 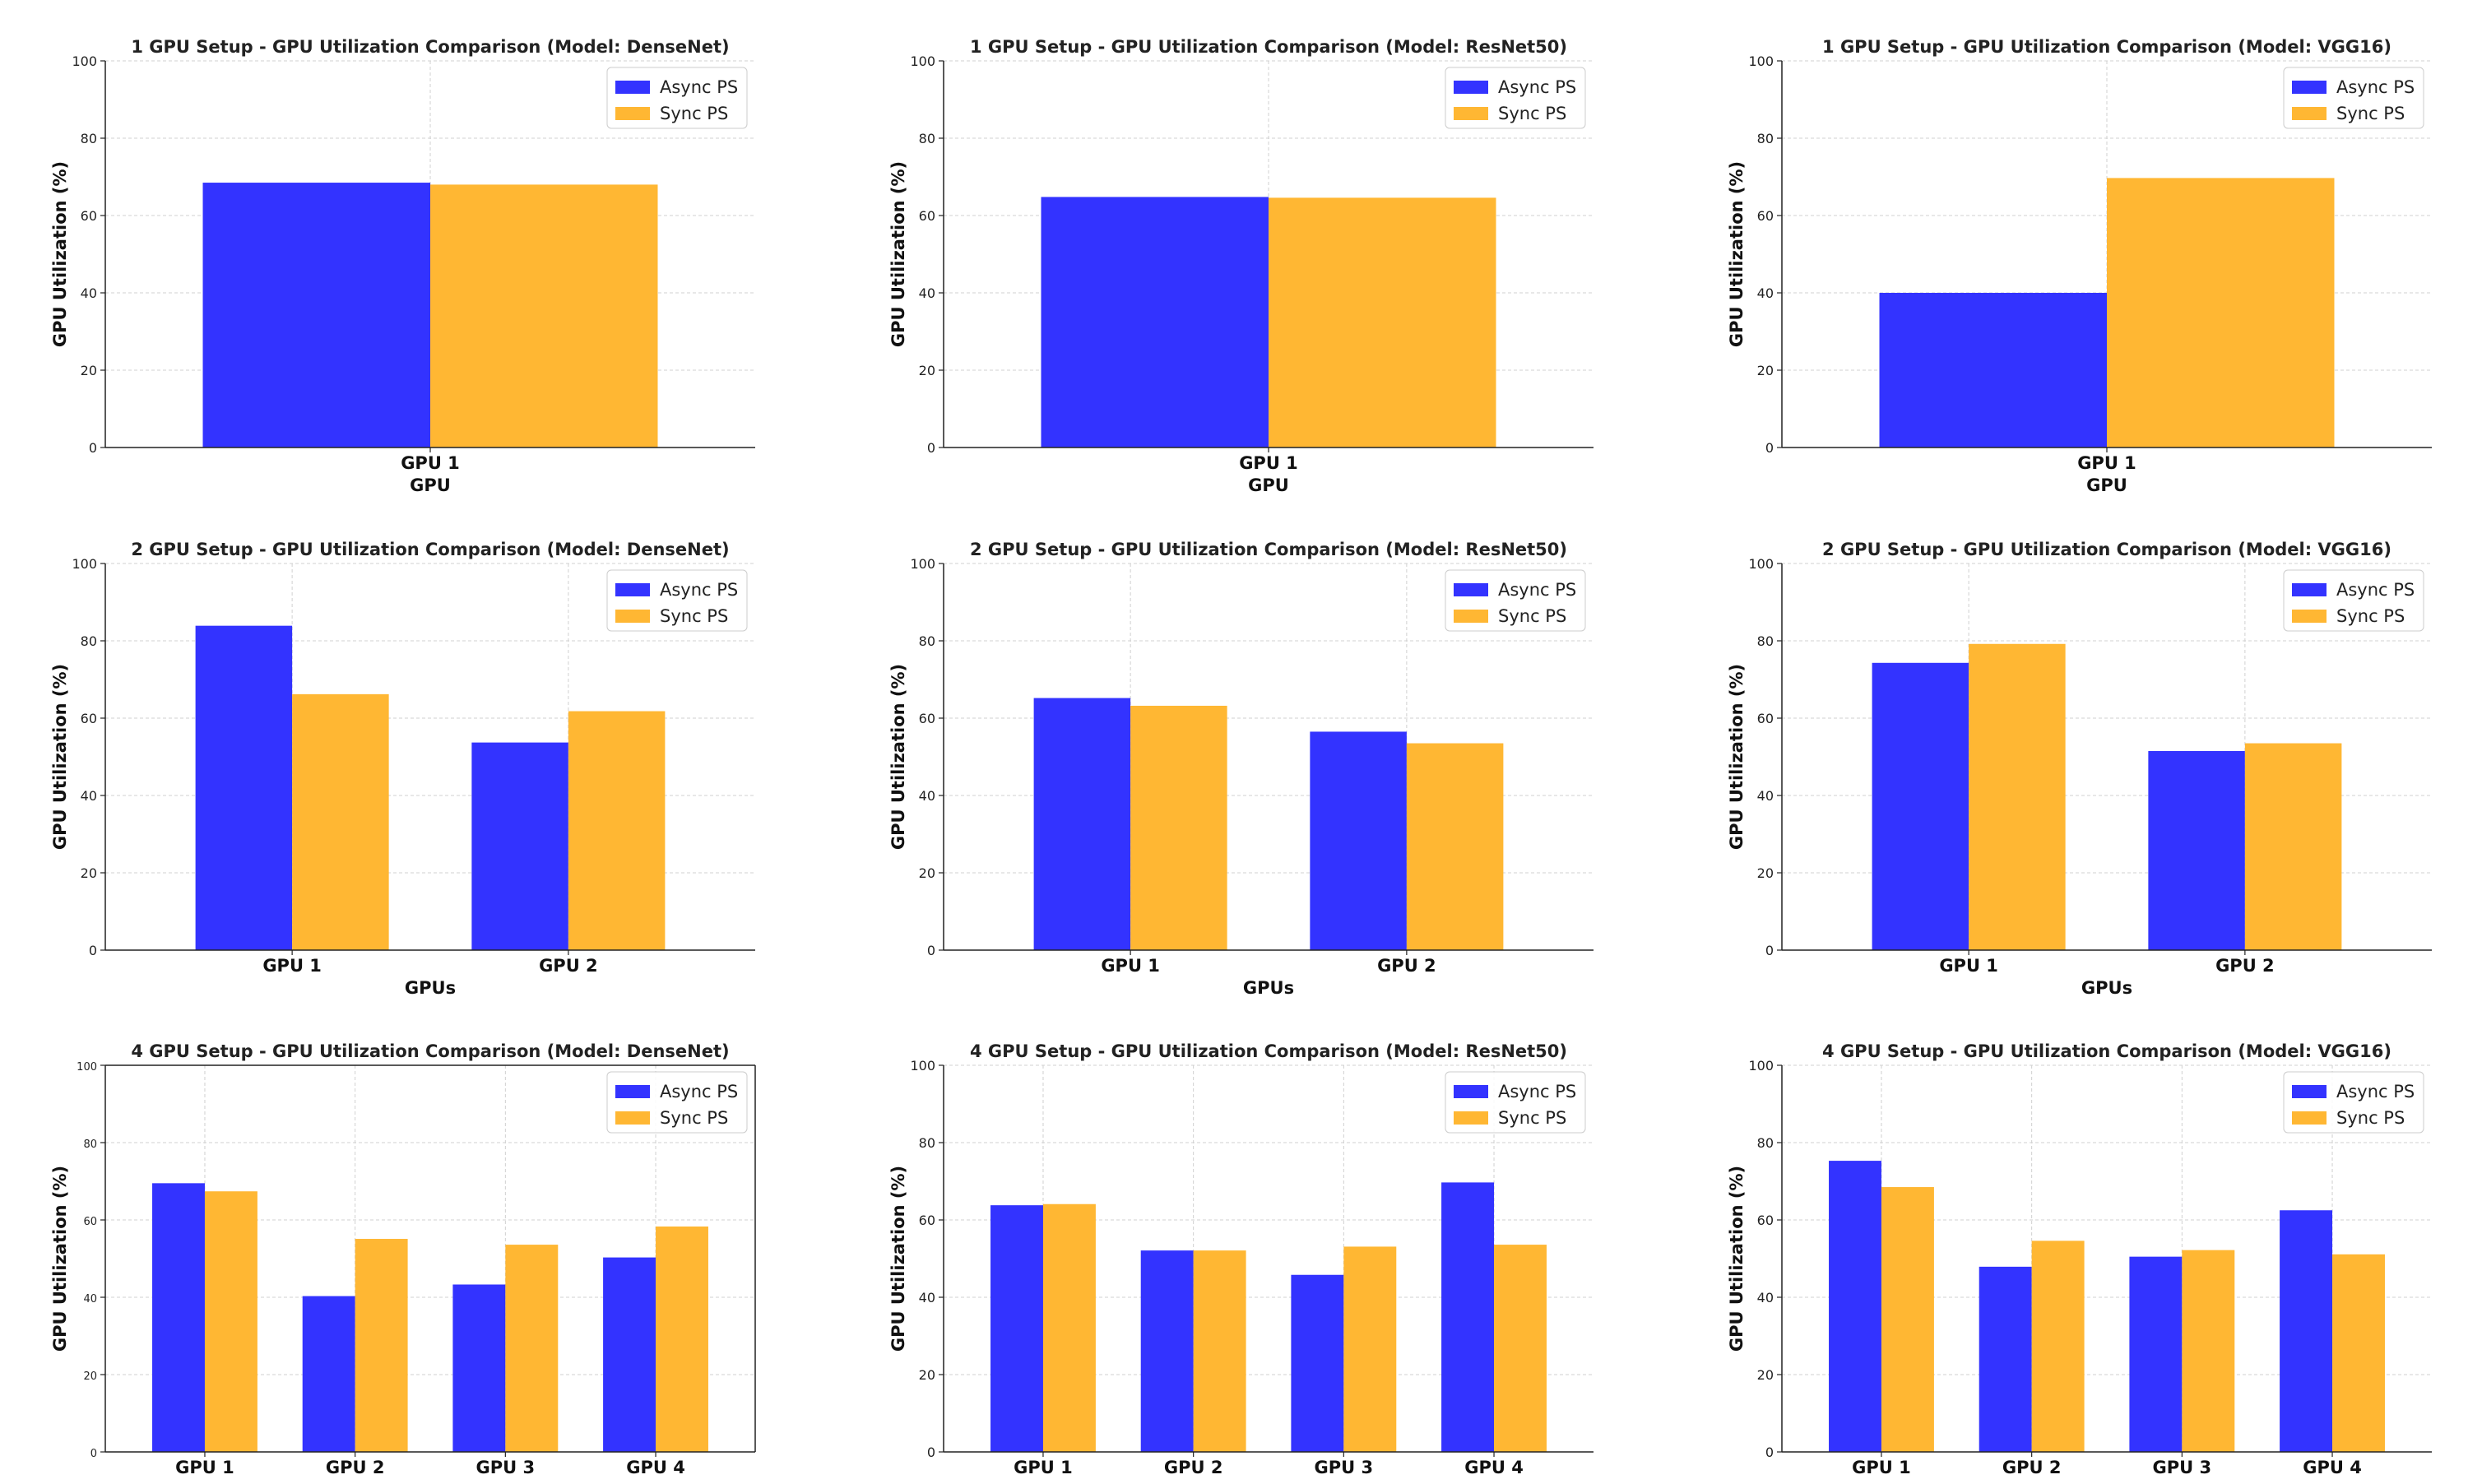 I want to click on y-tick-label: 0, so click(x=931, y=448).